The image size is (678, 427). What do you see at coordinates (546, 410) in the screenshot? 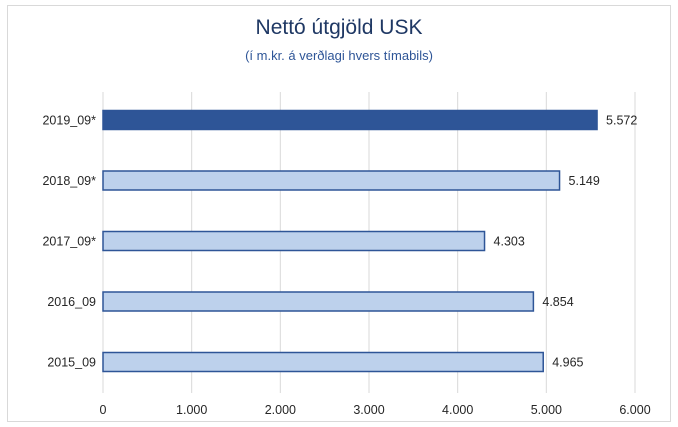
I see `x-tick-label-5: 5.000` at bounding box center [546, 410].